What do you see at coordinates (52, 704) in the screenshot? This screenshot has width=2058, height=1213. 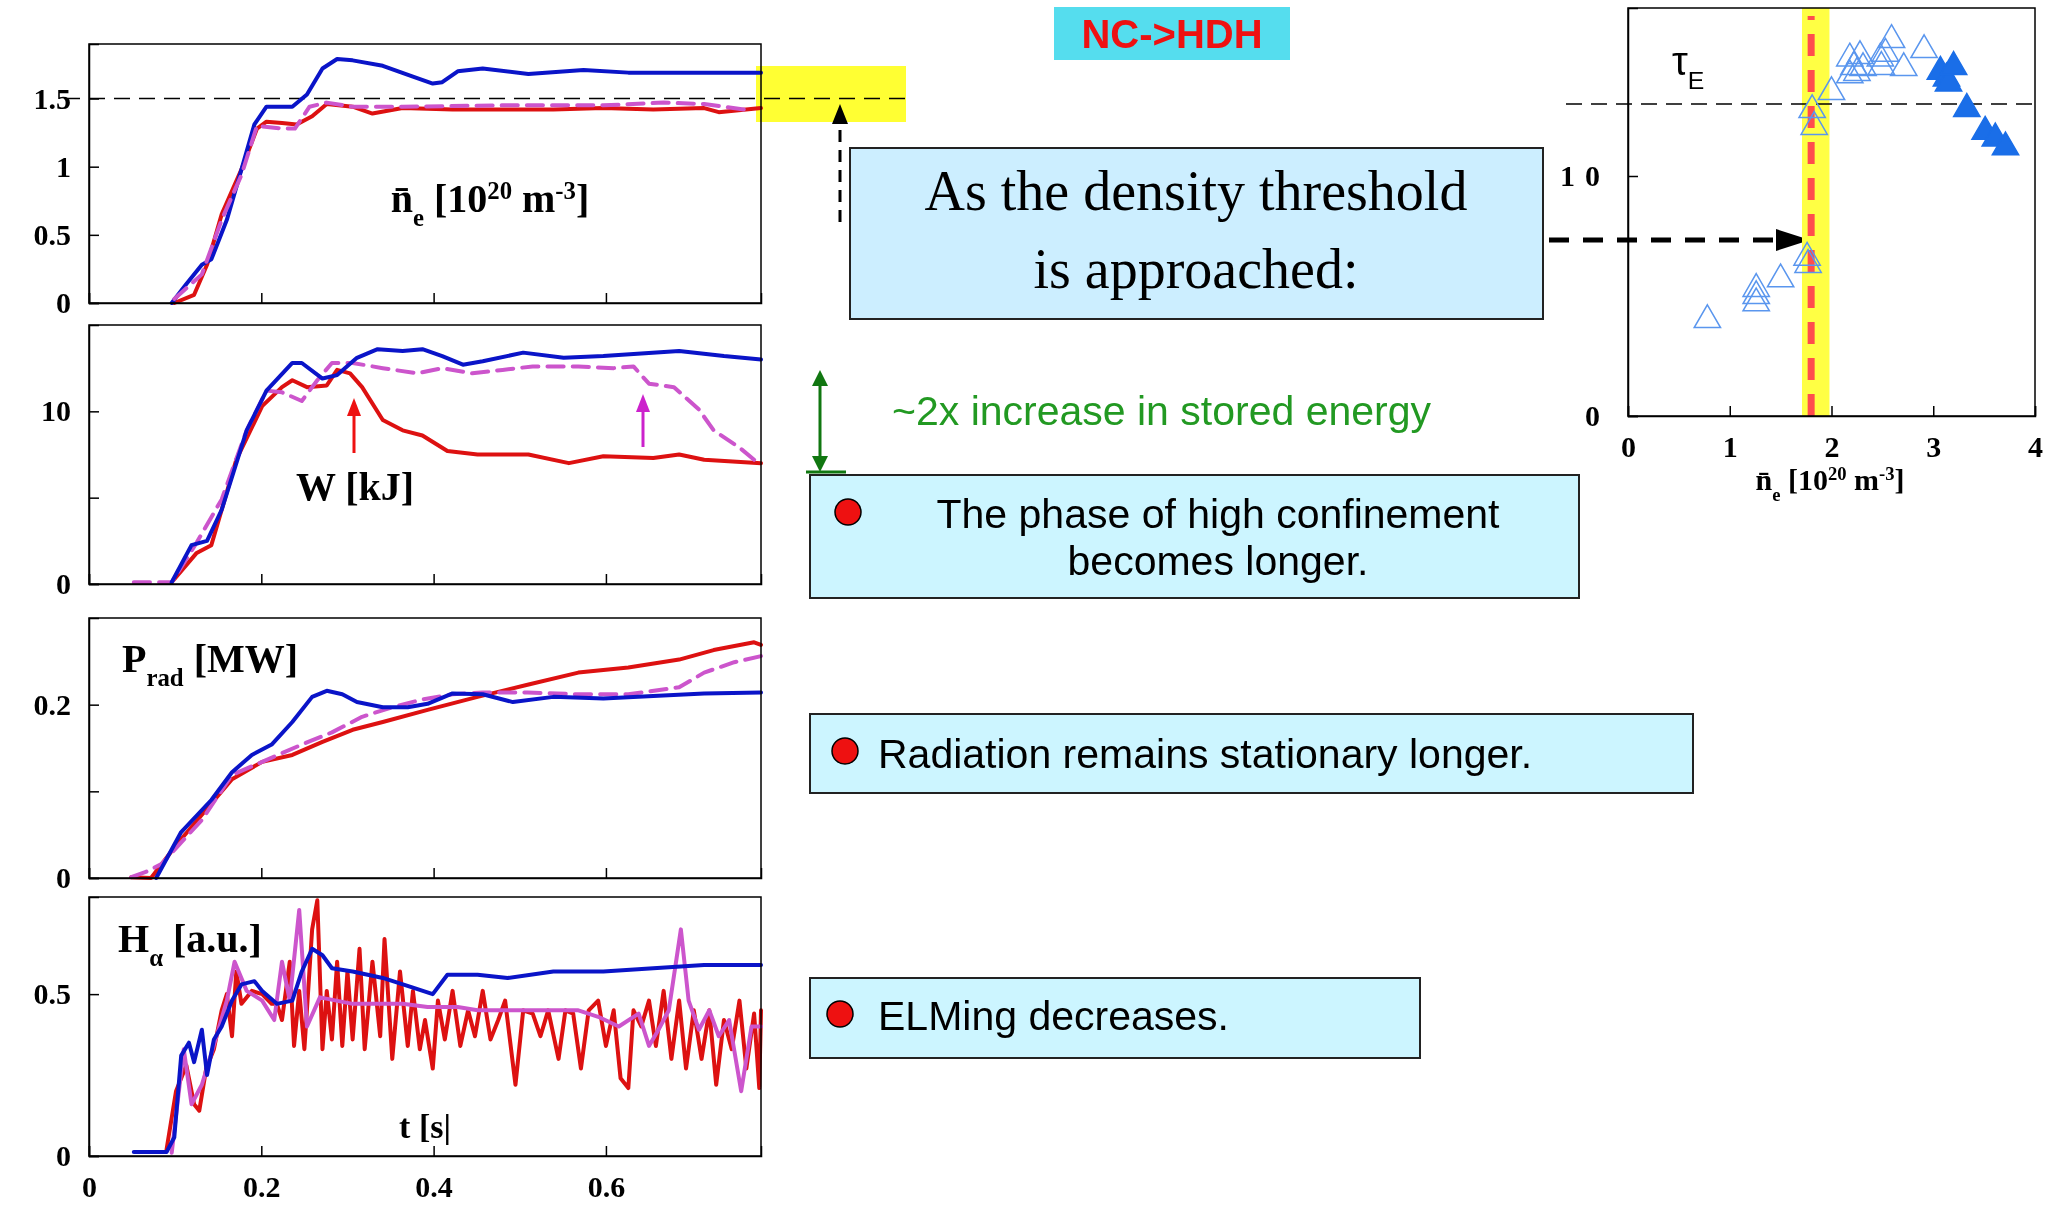 I see `y-tick-label: 0.2` at bounding box center [52, 704].